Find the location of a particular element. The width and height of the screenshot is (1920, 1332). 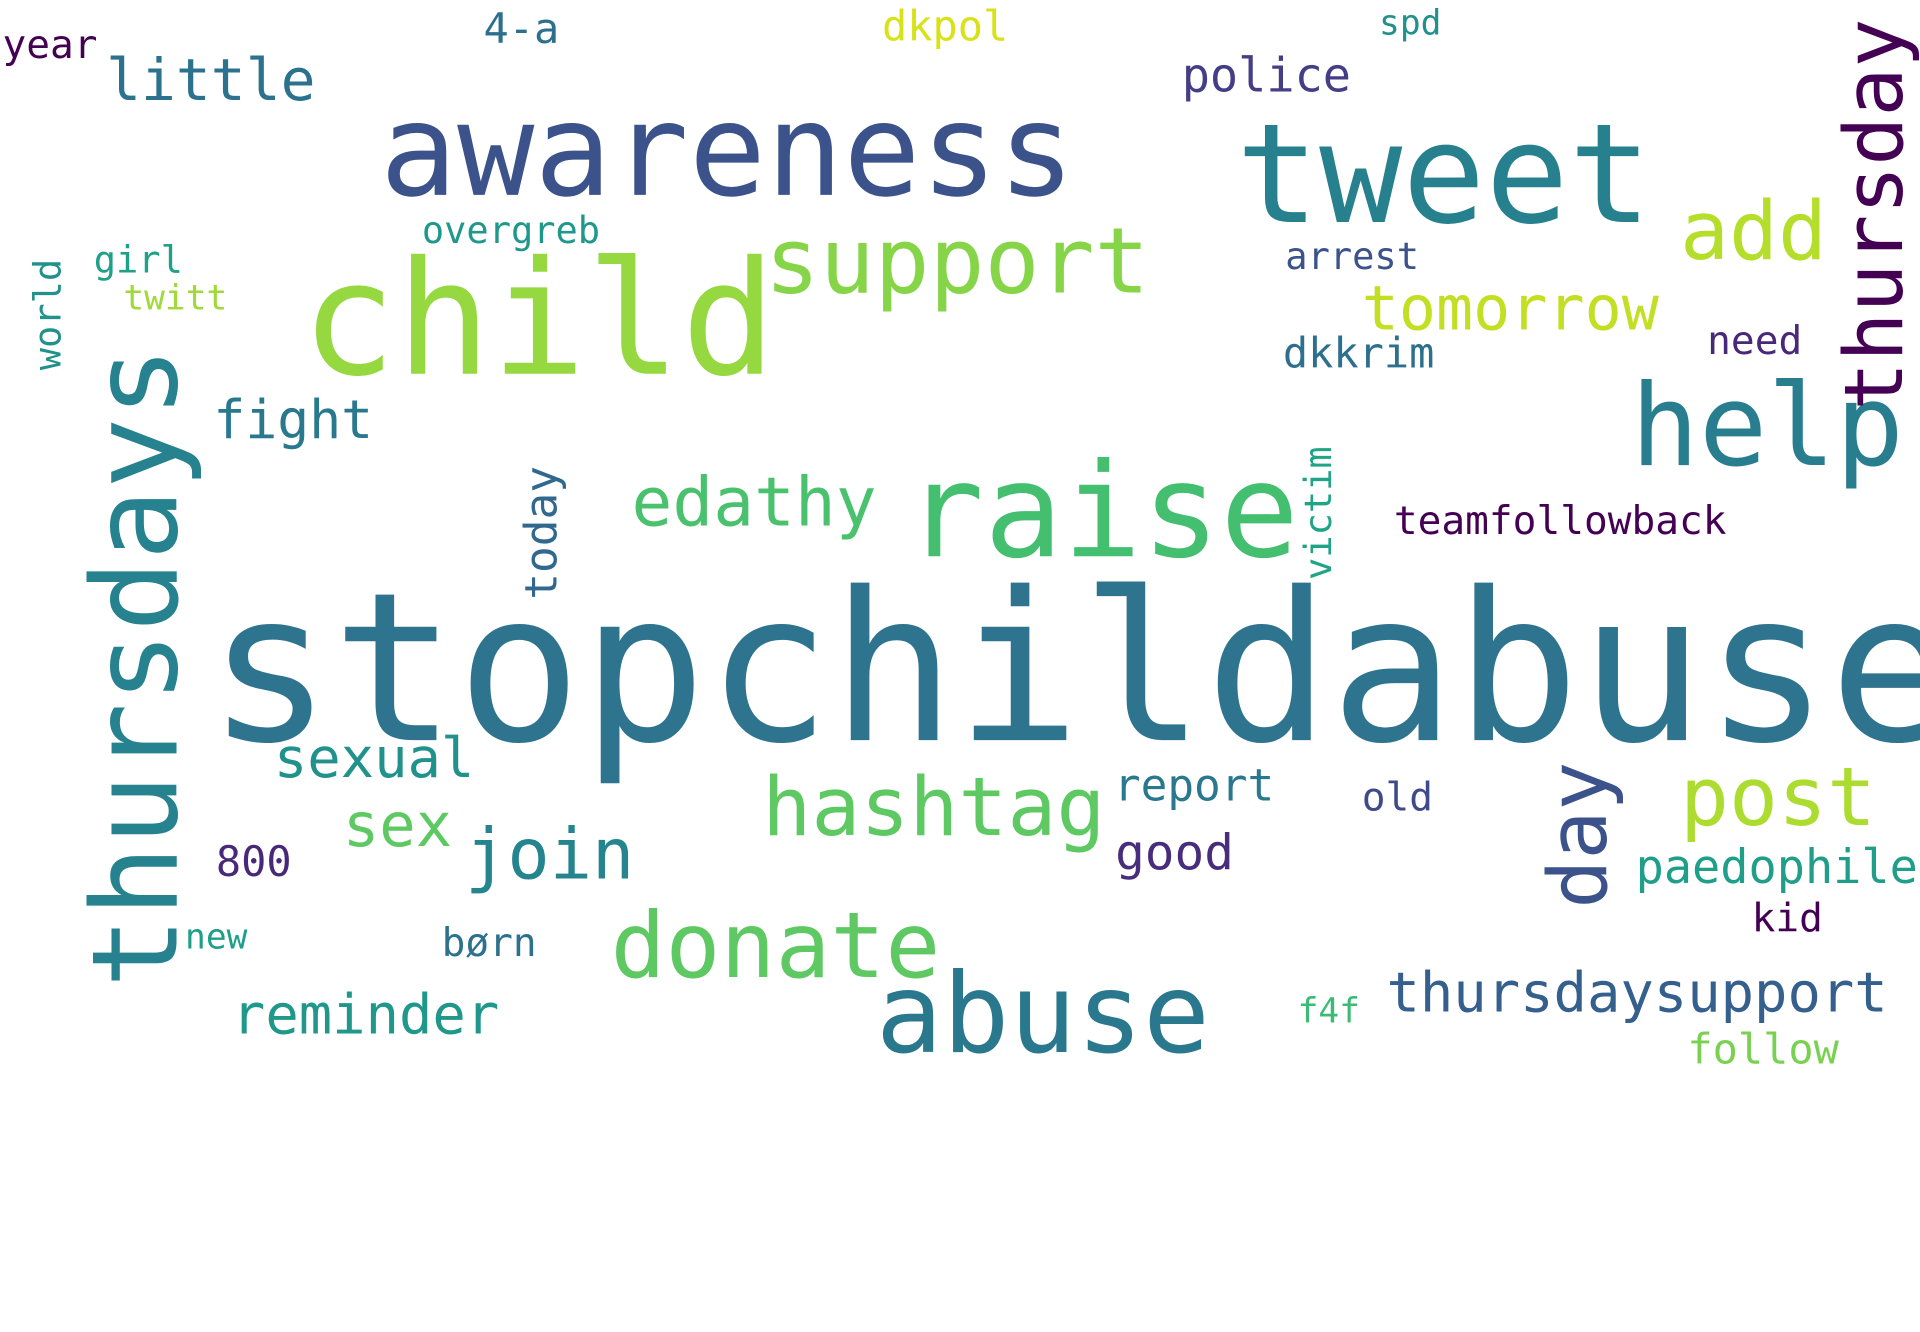

word-donate: donate is located at coordinates (775, 946).